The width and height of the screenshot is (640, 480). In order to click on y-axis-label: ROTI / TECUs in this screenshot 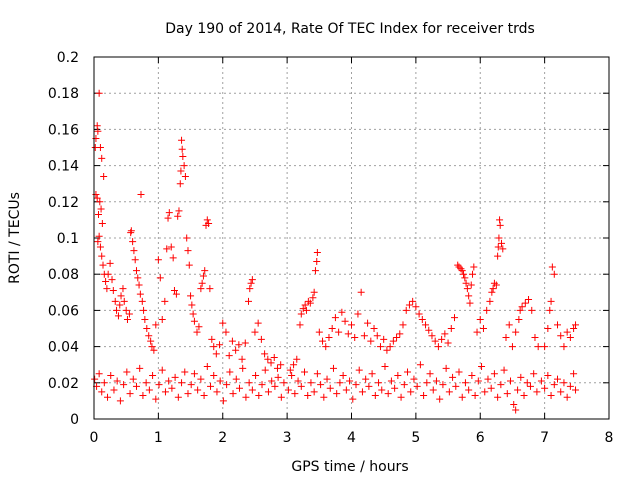, I will do `click(15, 238)`.